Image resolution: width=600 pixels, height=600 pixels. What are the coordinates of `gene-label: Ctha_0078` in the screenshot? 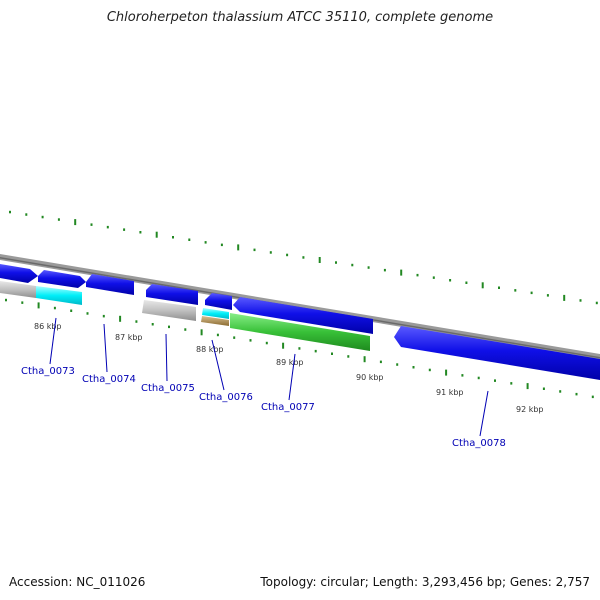 It's located at (479, 443).